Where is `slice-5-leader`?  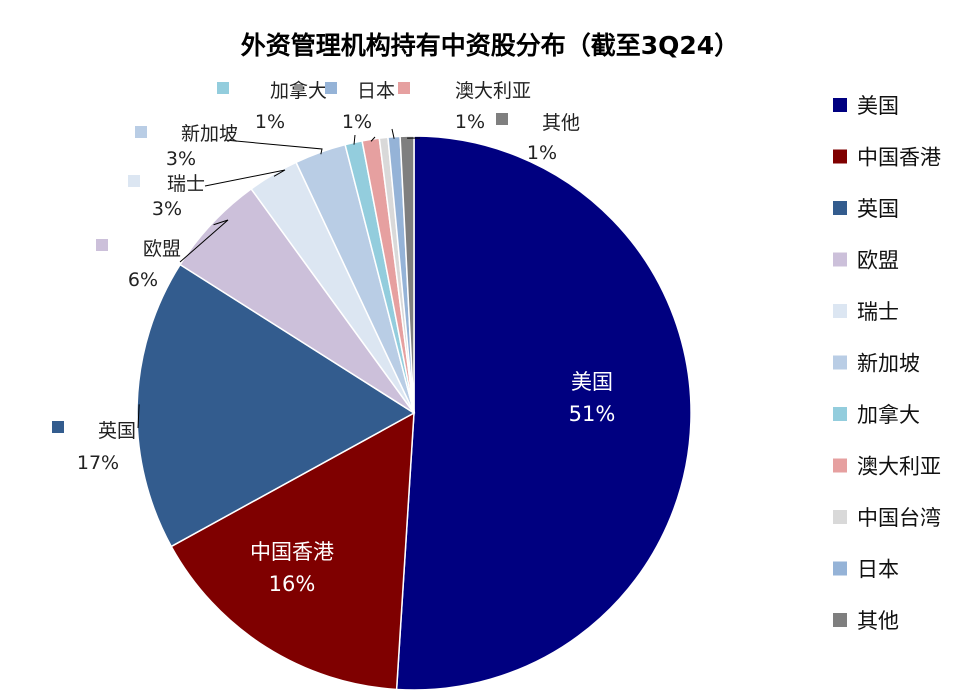 slice-5-leader is located at coordinates (273, 147).